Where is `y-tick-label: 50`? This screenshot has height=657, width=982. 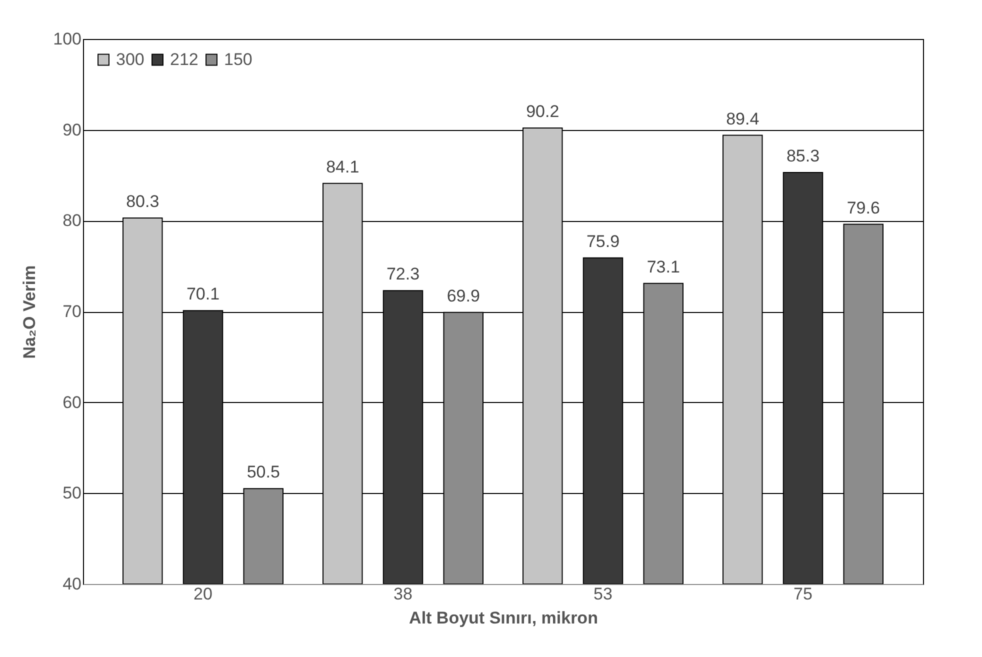
y-tick-label: 50 is located at coordinates (72, 493).